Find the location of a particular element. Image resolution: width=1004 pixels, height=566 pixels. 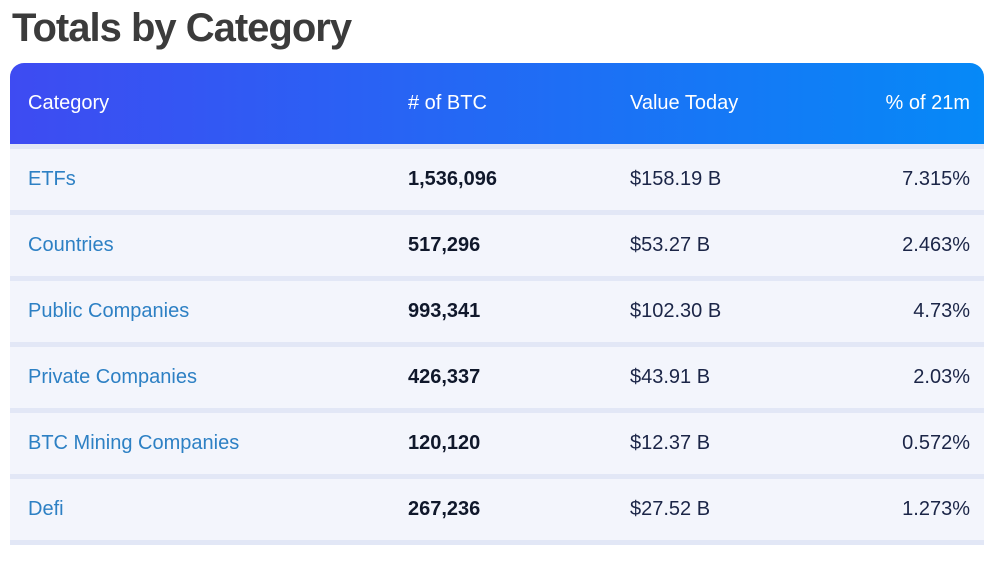

percent-of-21m: 0.572% is located at coordinates (936, 443).